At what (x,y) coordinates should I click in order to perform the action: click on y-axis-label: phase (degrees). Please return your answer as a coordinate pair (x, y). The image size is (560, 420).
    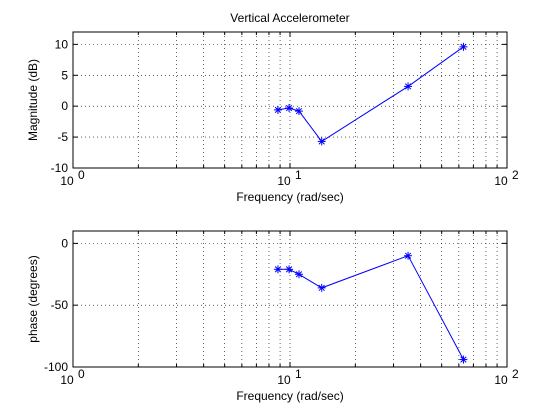
    Looking at the image, I should click on (33, 298).